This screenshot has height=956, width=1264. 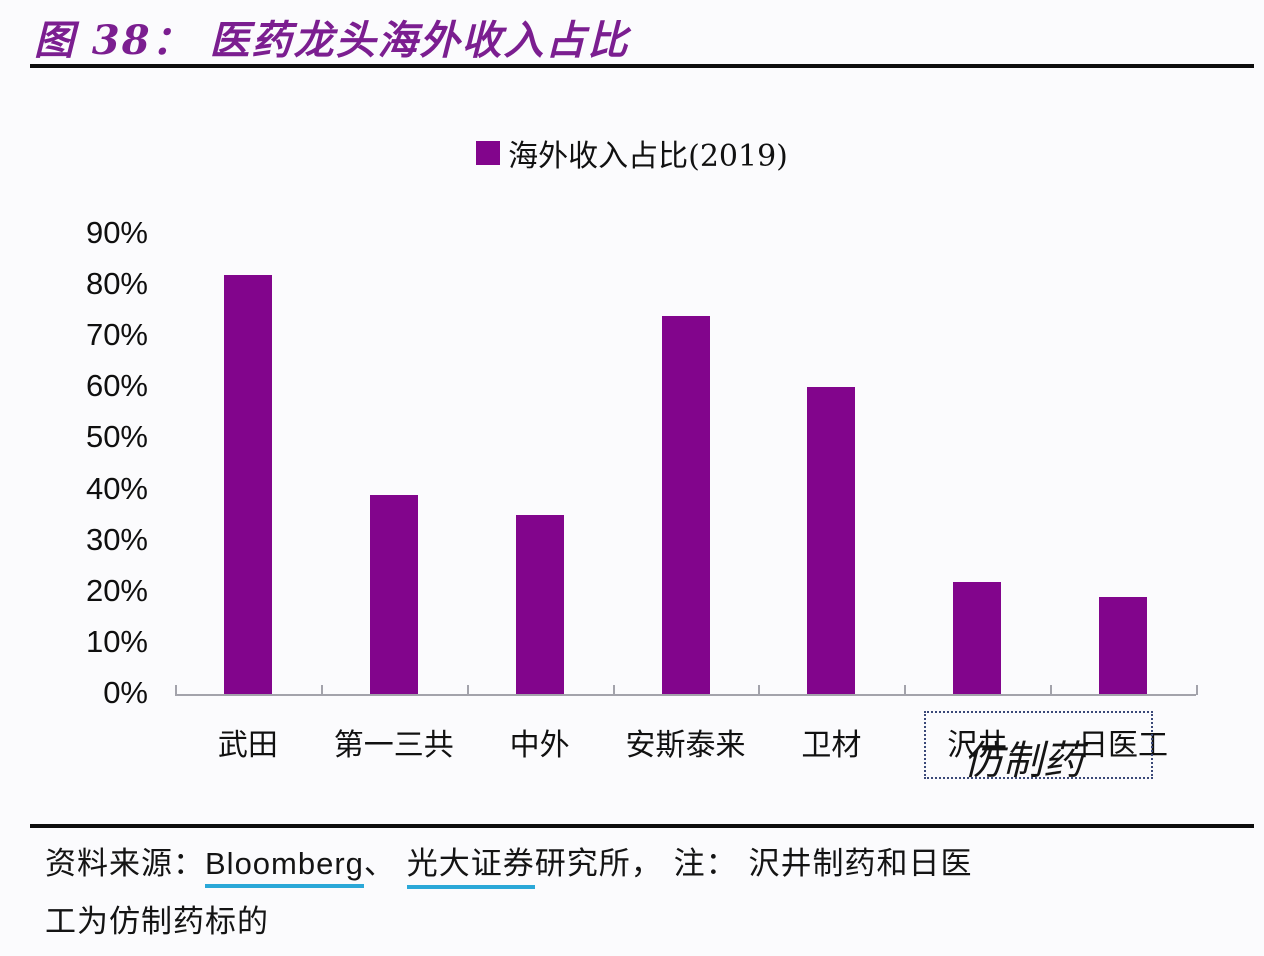 What do you see at coordinates (116, 232) in the screenshot?
I see `y-axis-tick-label: 90%` at bounding box center [116, 232].